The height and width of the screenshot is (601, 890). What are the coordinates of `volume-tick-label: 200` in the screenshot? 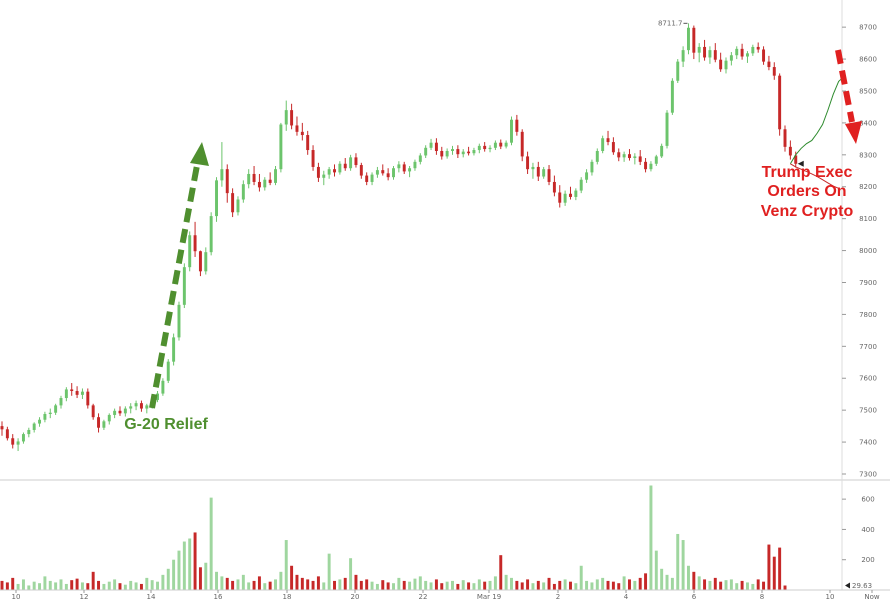 It's located at (867, 560).